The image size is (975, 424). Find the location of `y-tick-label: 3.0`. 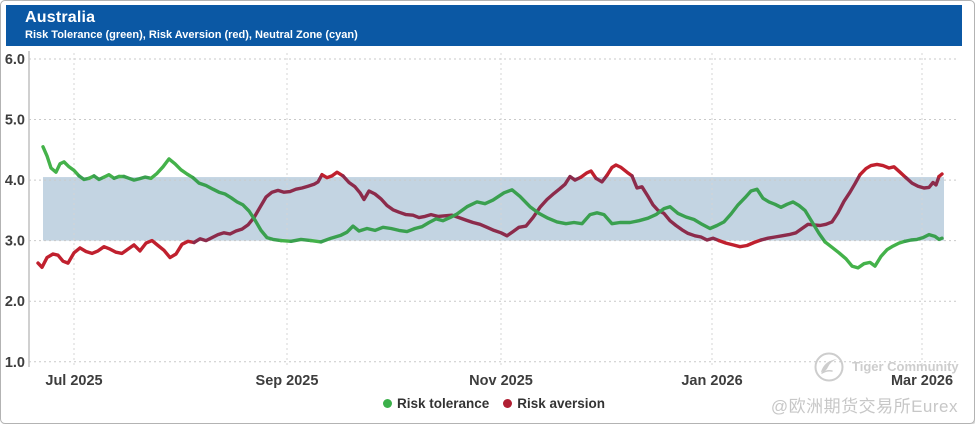

y-tick-label: 3.0 is located at coordinates (15, 242).